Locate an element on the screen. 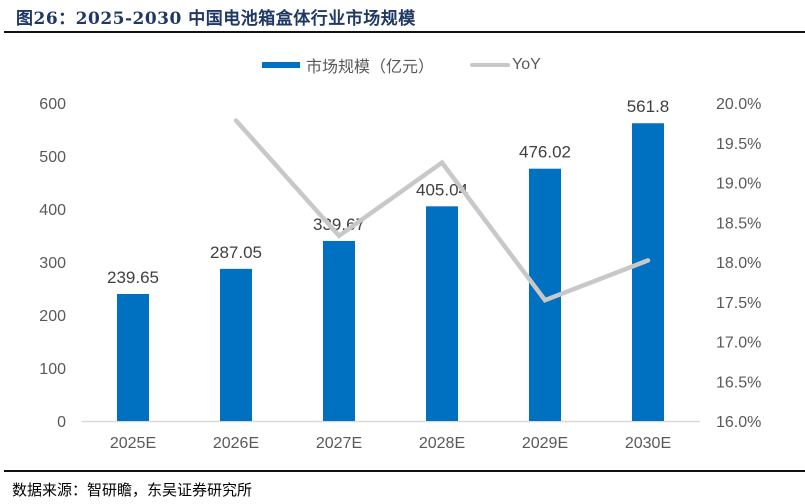 This screenshot has width=805, height=504. y-right-tick-label: 17.0% is located at coordinates (738, 343).